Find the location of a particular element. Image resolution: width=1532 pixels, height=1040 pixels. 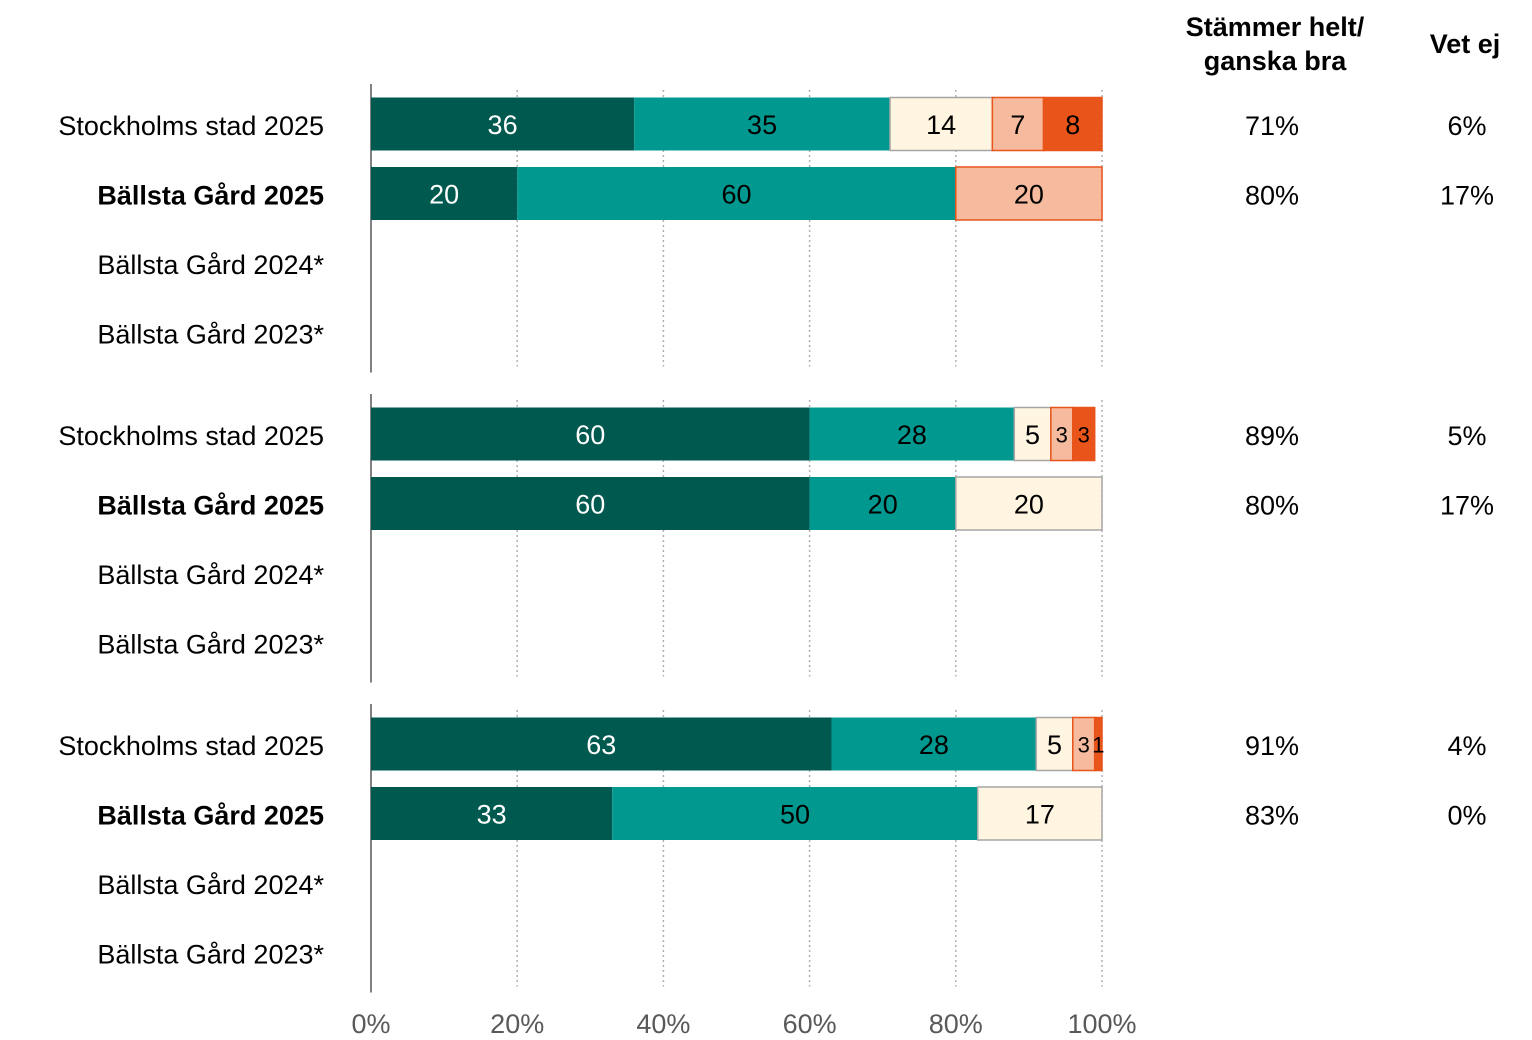

dont-know-value: 5% is located at coordinates (1466, 436).